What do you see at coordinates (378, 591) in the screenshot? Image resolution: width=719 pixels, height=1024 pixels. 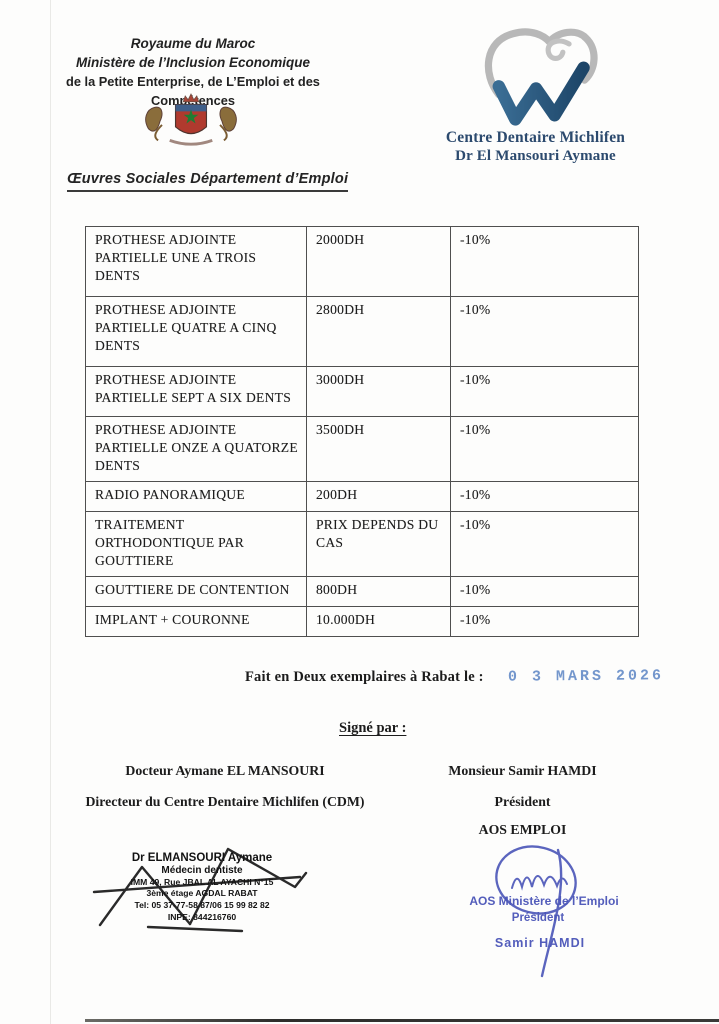 I see `price-cell: 800DH` at bounding box center [378, 591].